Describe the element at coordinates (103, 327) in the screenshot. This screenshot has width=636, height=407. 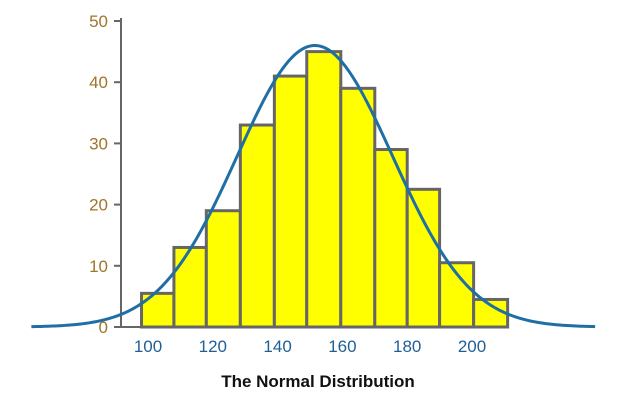
I see `y-tick-label-0: 0` at that location.